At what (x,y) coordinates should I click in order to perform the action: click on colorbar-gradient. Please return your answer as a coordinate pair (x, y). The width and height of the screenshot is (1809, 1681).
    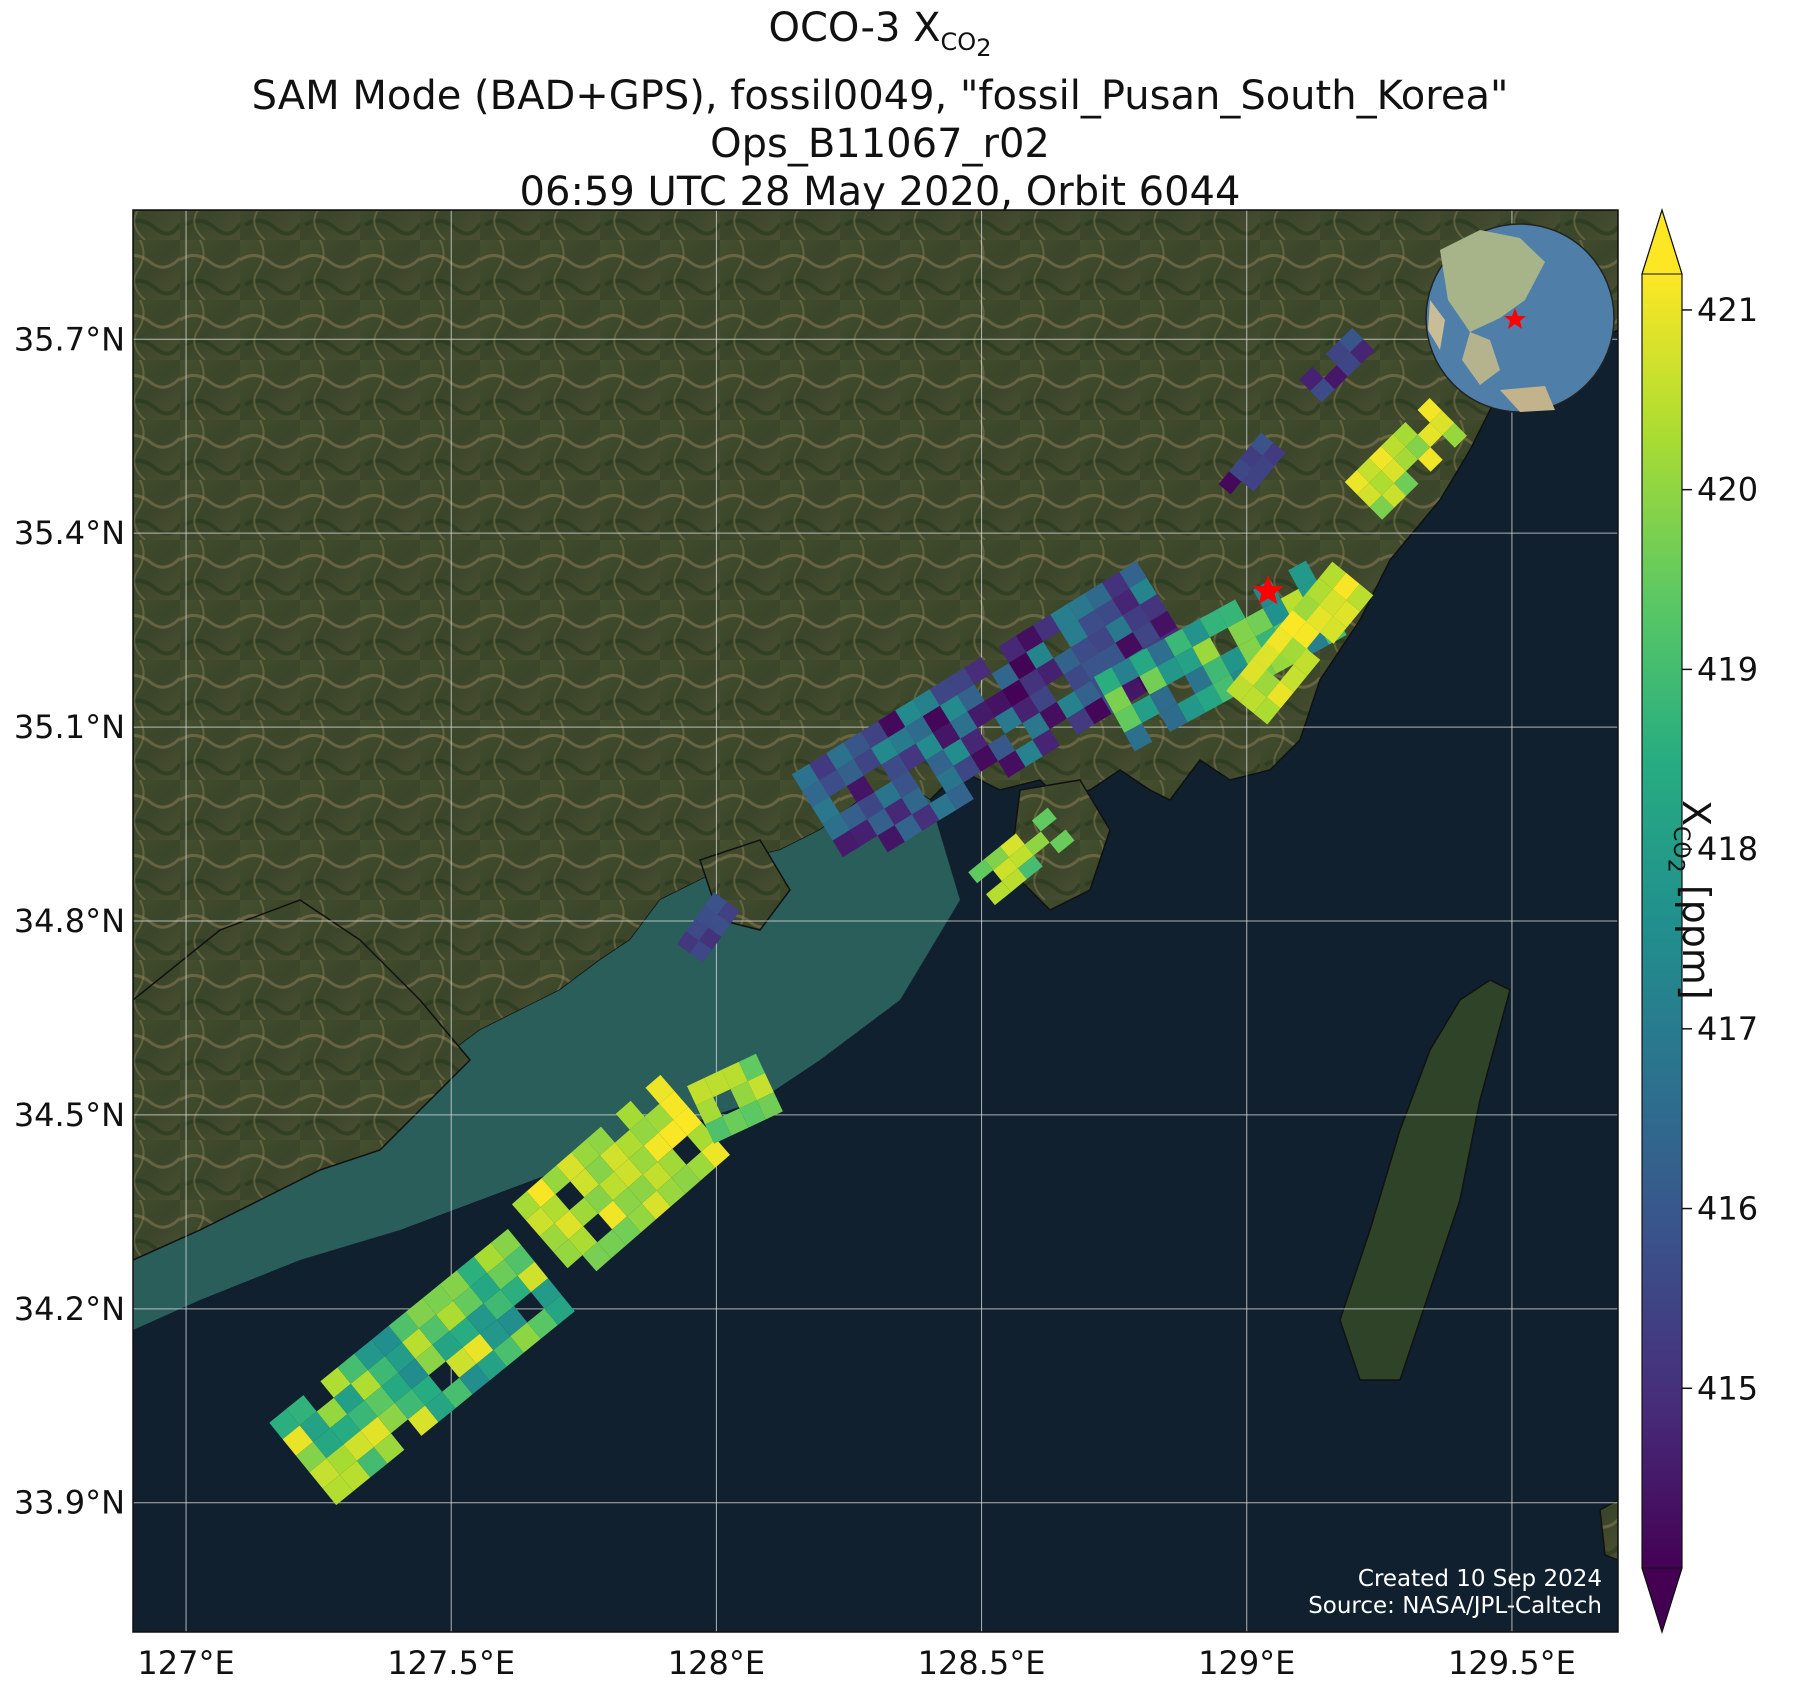
    Looking at the image, I should click on (1662, 921).